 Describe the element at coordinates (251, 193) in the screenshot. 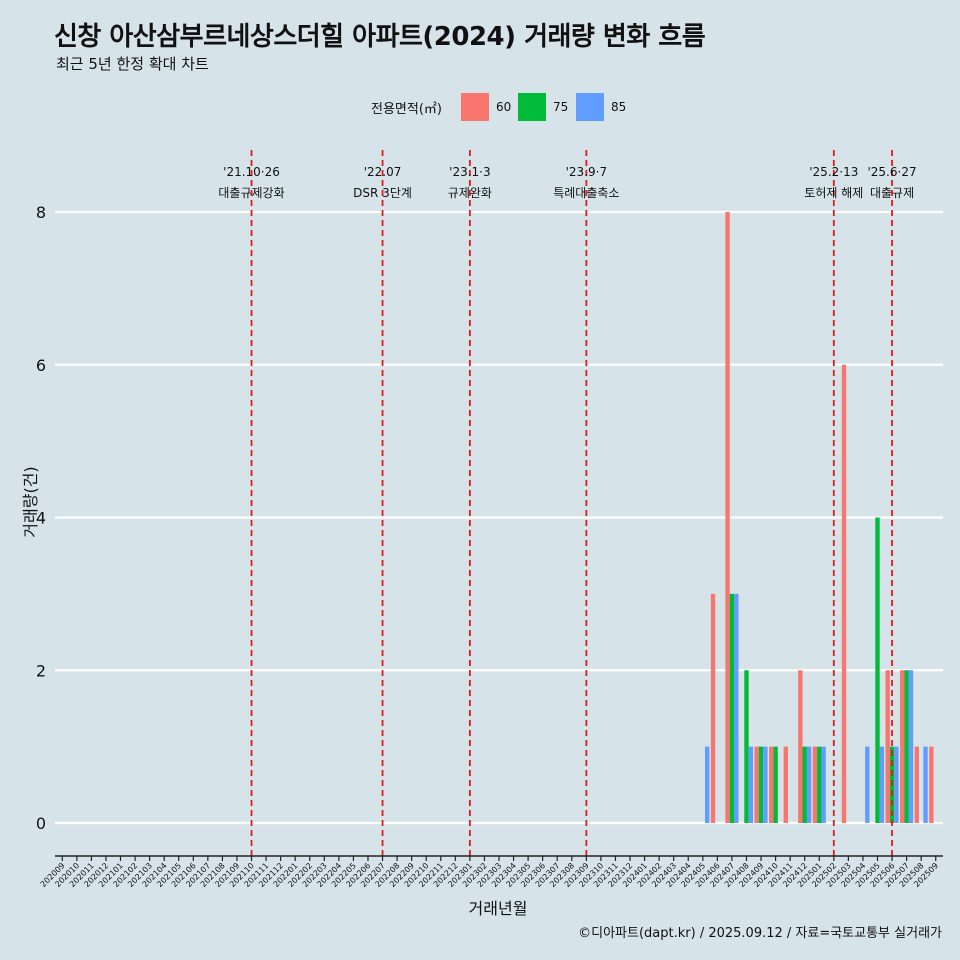

I see `event-name-label: 대출규제강화` at that location.